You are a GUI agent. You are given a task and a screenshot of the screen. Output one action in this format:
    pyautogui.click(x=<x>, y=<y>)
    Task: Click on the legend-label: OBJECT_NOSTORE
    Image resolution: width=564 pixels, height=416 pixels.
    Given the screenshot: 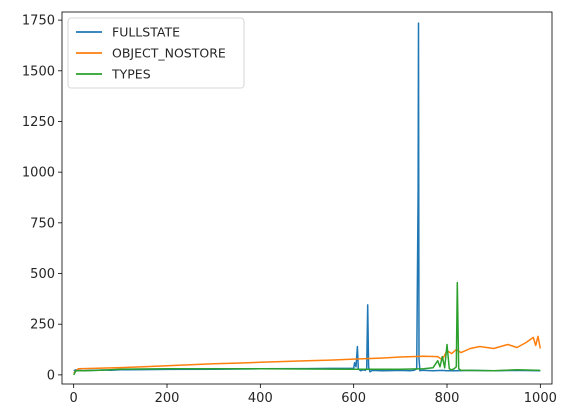 What is the action you would take?
    pyautogui.click(x=169, y=53)
    